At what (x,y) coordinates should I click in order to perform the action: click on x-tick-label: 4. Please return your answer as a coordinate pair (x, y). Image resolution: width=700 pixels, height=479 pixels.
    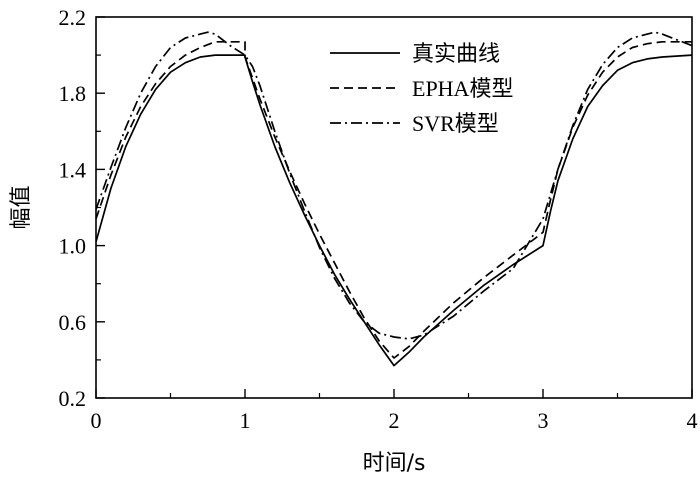
    Looking at the image, I should click on (692, 420).